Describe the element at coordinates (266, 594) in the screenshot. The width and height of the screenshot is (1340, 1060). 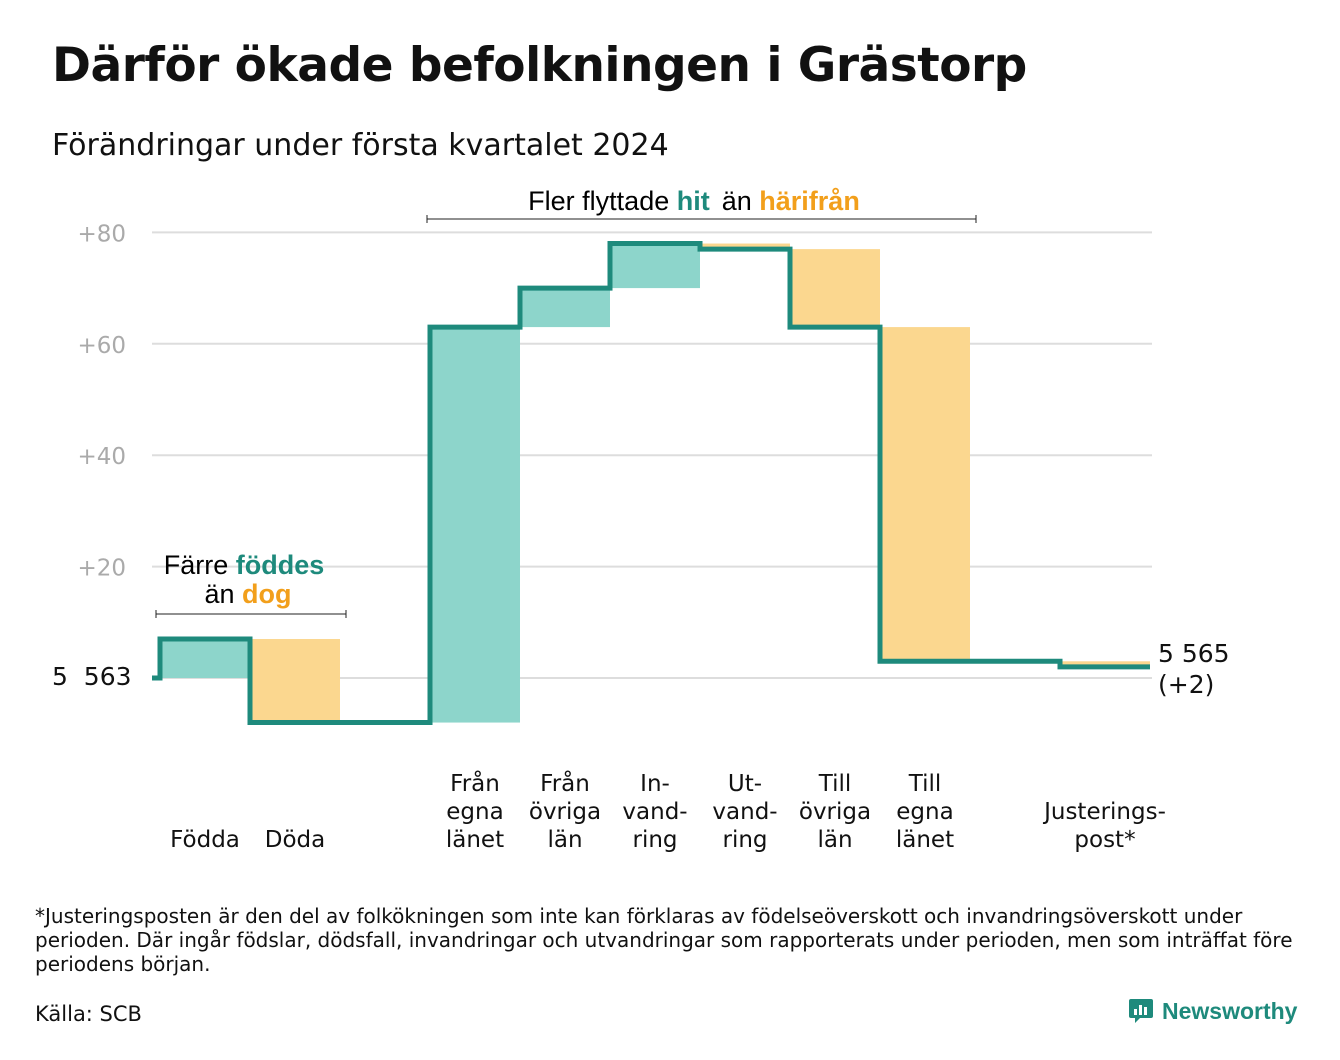
I see `annotation-highlight-died: dog` at that location.